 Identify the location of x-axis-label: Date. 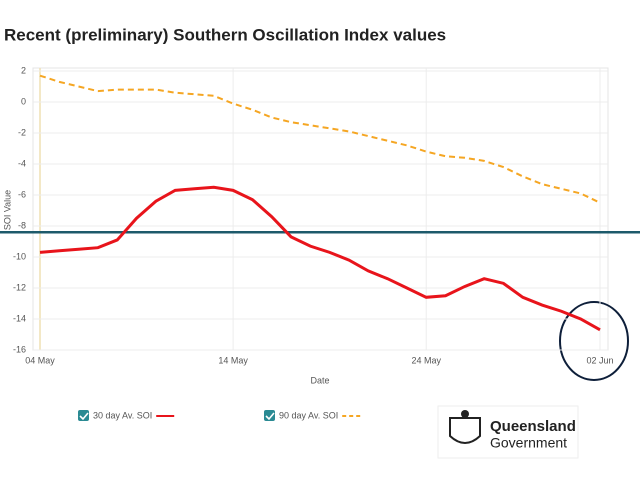
(319, 380).